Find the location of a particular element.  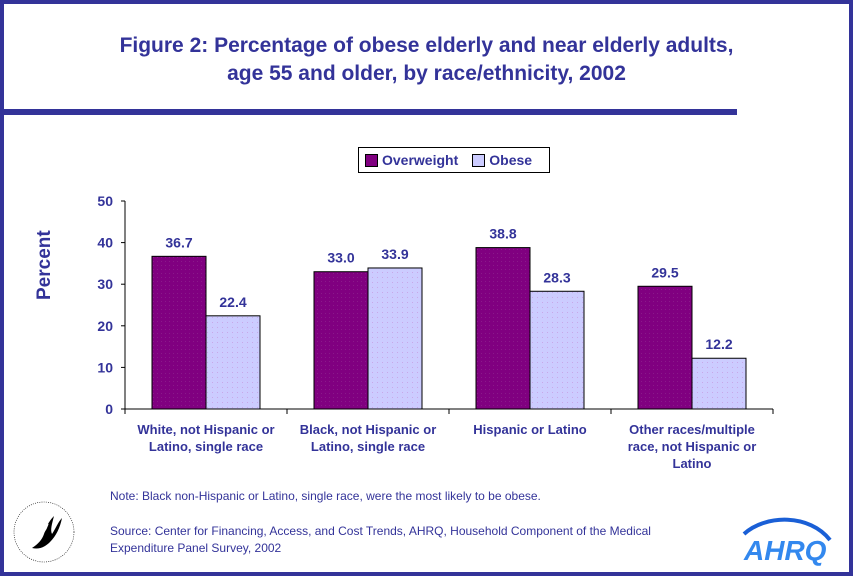

y-tick-label: 30 is located at coordinates (105, 284).